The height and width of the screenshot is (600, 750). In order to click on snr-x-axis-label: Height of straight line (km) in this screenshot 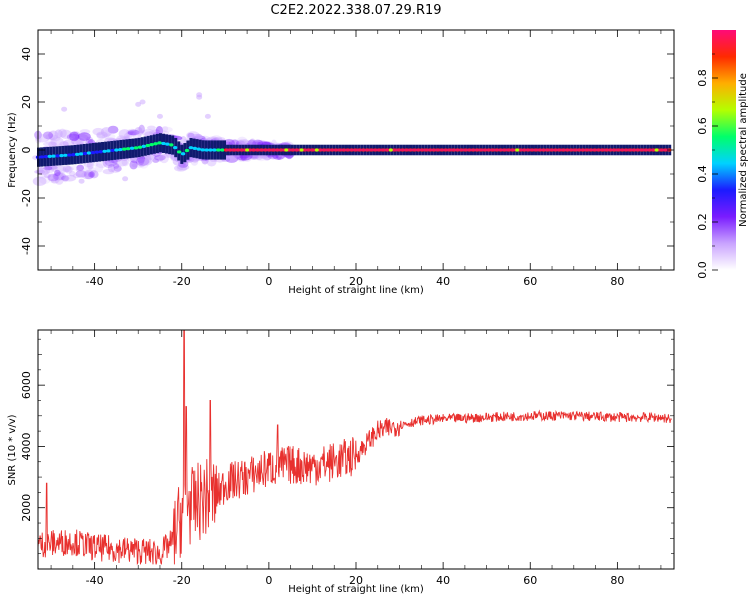, I will do `click(356, 589)`.